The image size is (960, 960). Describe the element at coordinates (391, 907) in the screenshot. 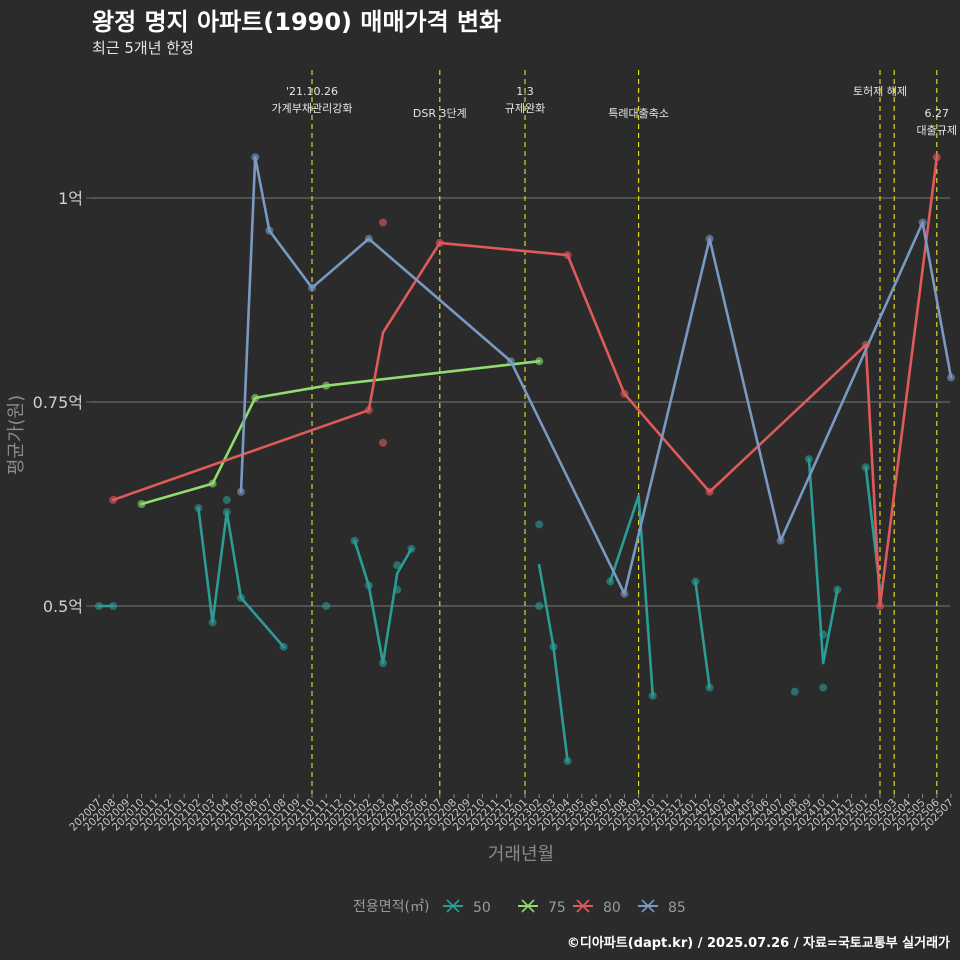

I see `legend-title: 전용면적(㎡)` at that location.